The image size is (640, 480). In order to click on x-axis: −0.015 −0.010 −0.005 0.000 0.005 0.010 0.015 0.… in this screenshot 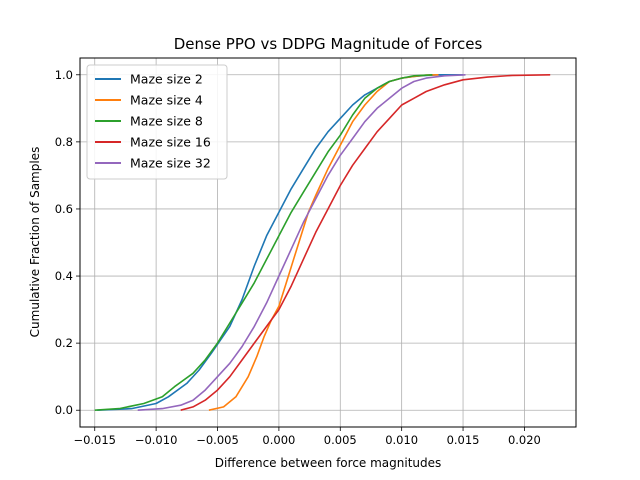, I will do `click(307, 437)`.